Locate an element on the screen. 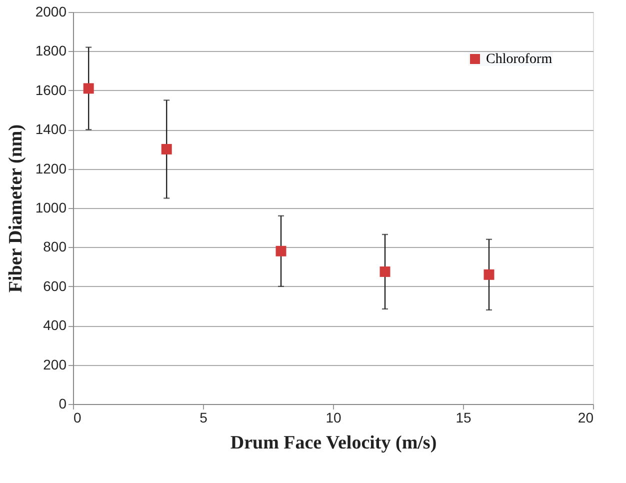  y-tick-label: 1000 is located at coordinates (51, 208).